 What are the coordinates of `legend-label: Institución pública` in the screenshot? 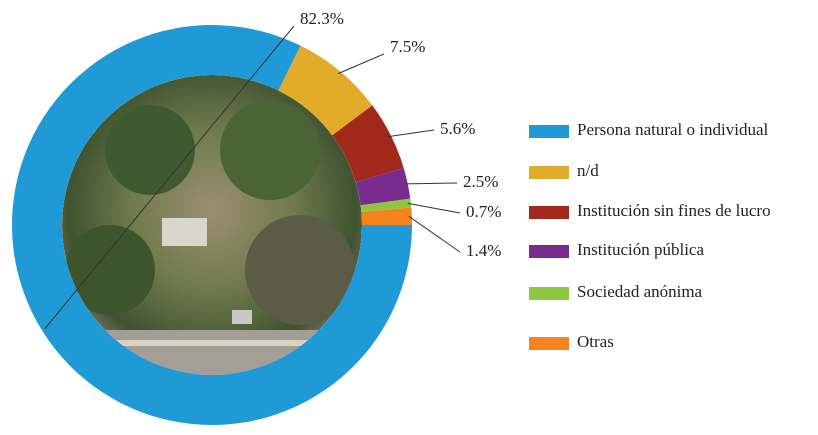 It's located at (640, 249).